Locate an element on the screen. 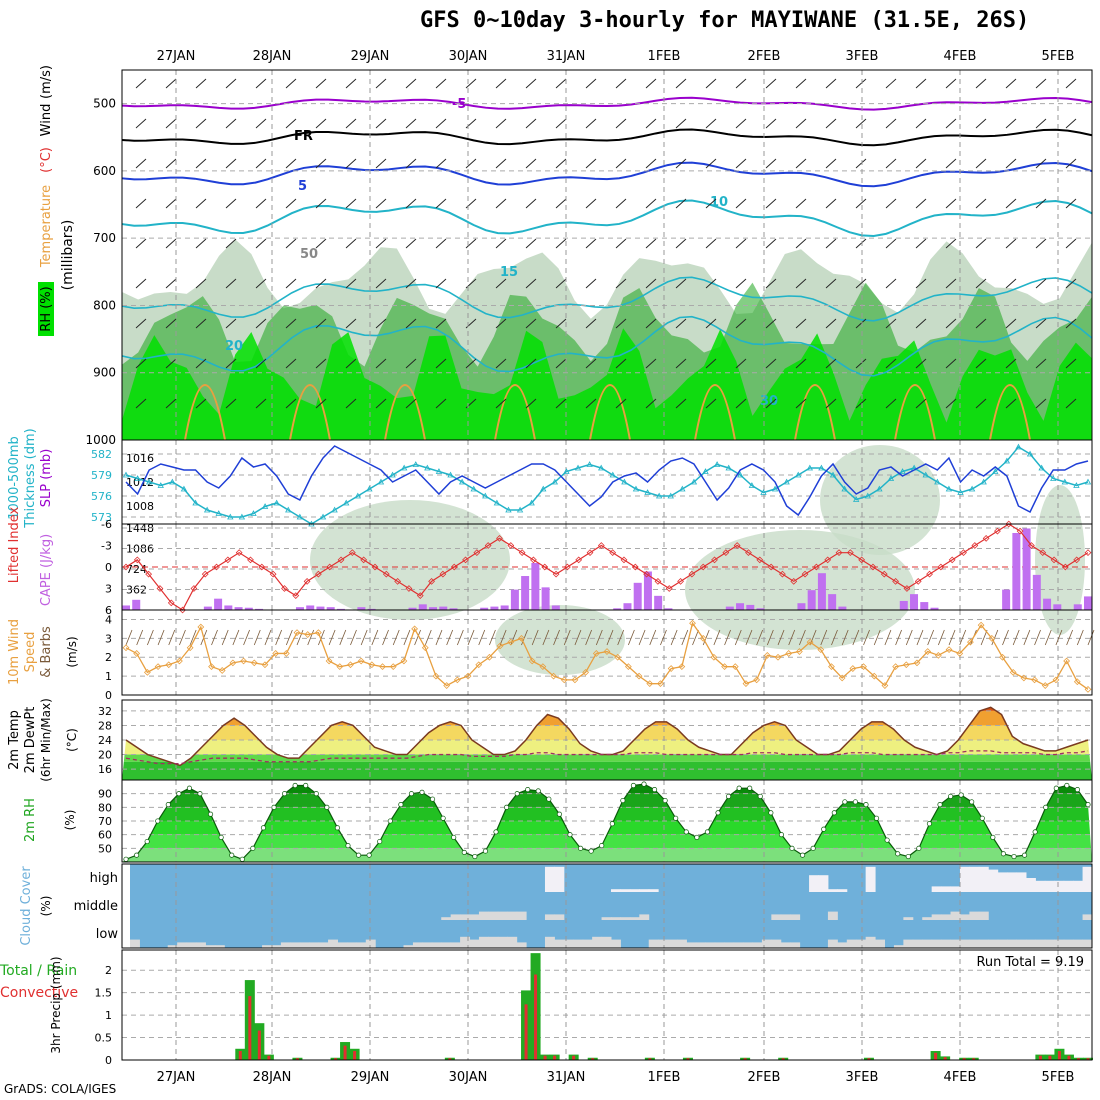  date-tick-bottom: 31JAN is located at coordinates (566, 1077).